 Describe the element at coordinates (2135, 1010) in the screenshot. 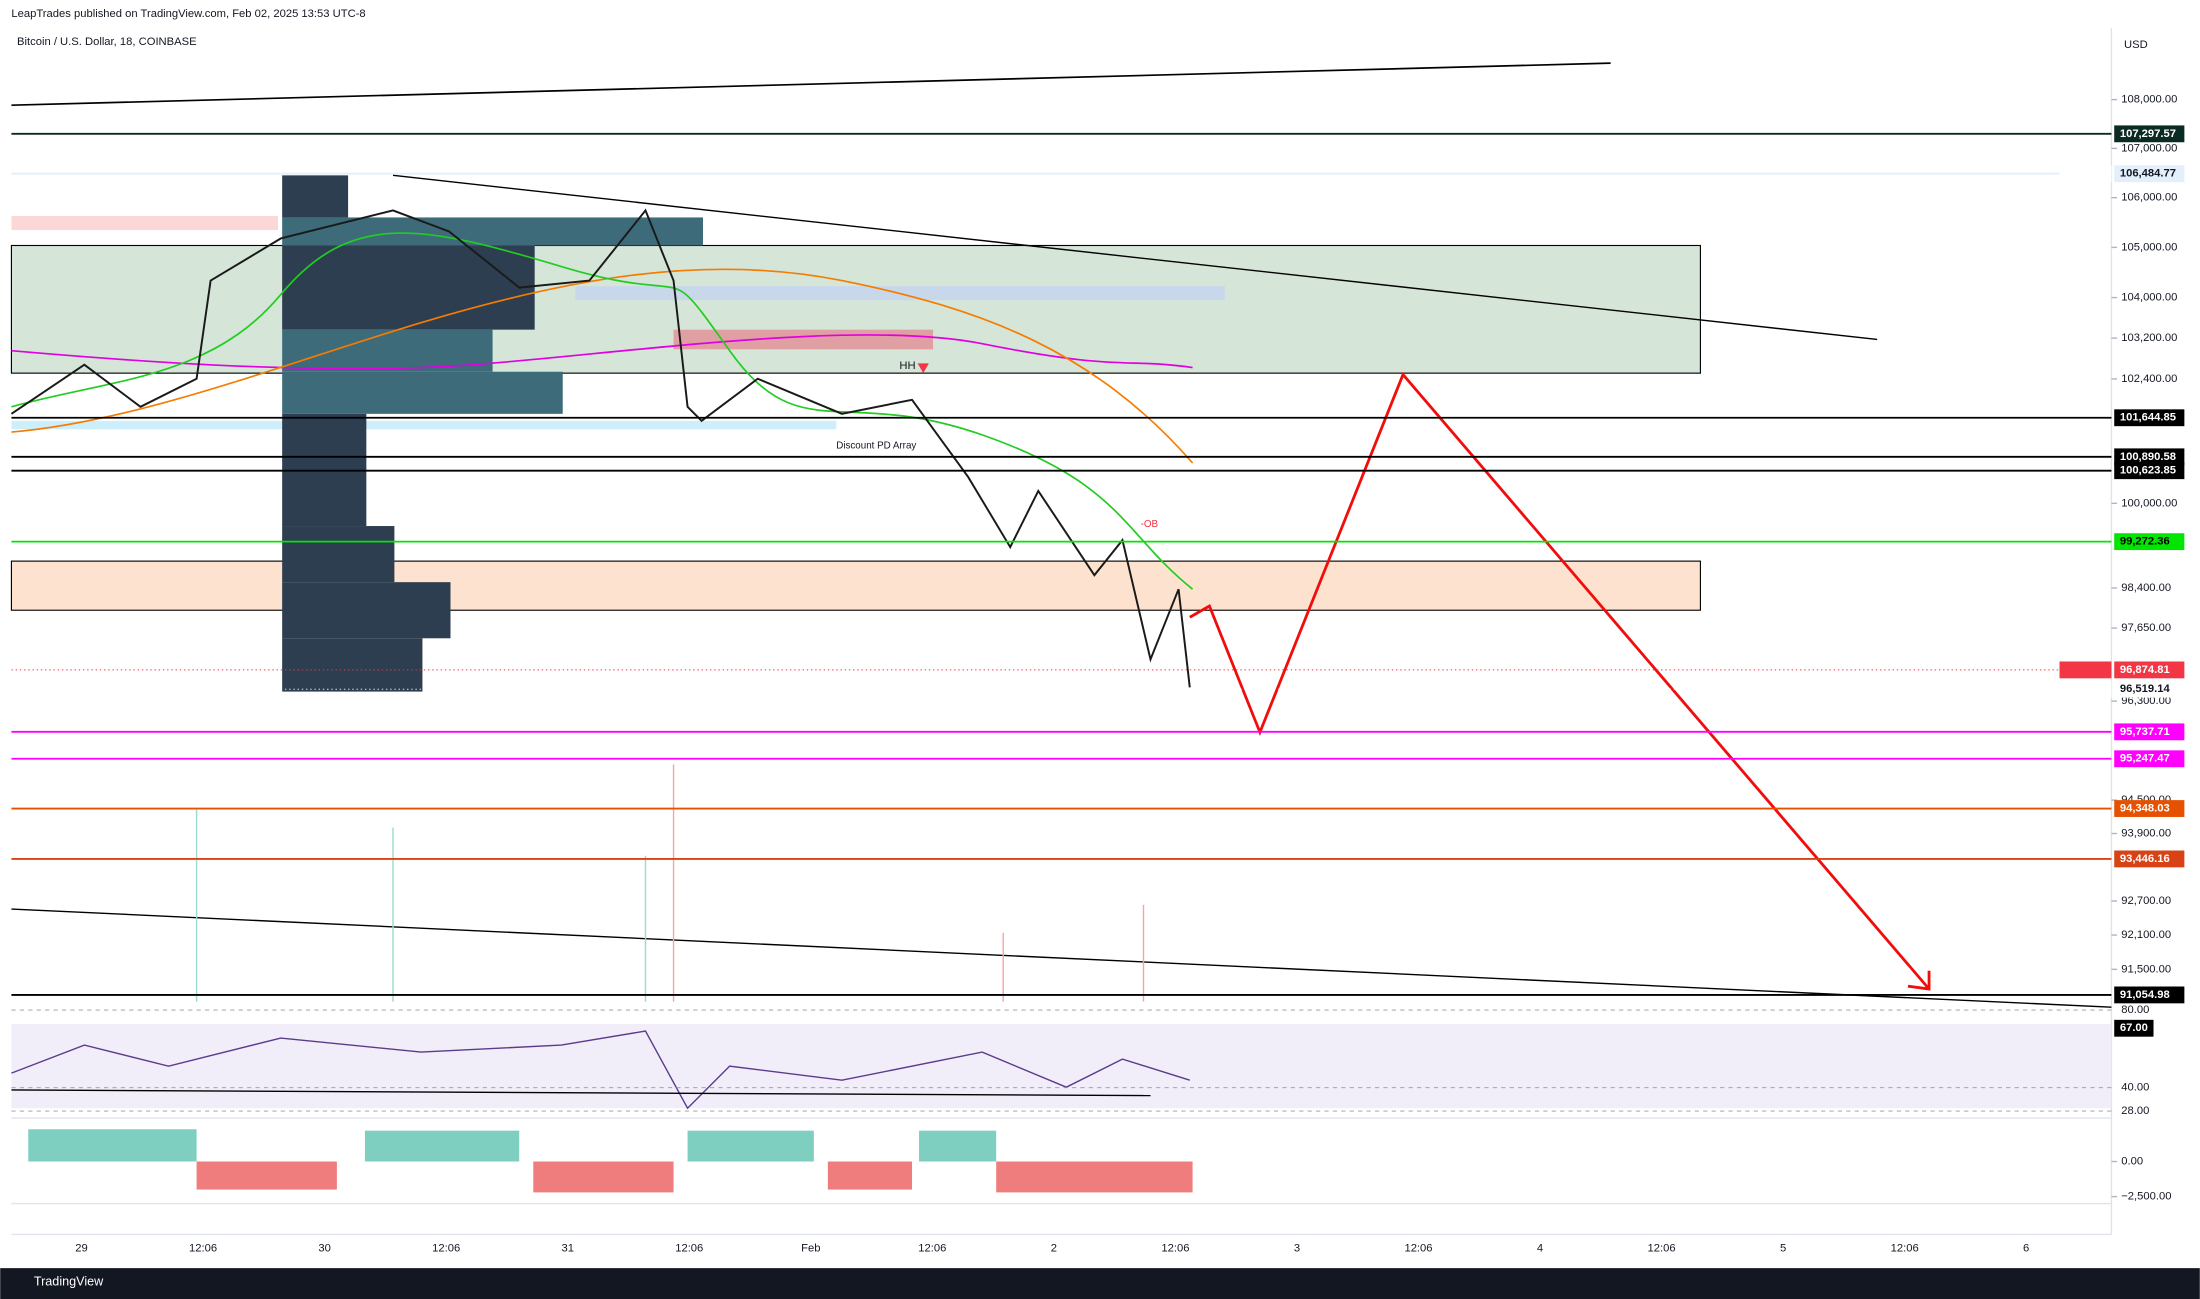

I see `rsi-tick-label: 80.00` at that location.